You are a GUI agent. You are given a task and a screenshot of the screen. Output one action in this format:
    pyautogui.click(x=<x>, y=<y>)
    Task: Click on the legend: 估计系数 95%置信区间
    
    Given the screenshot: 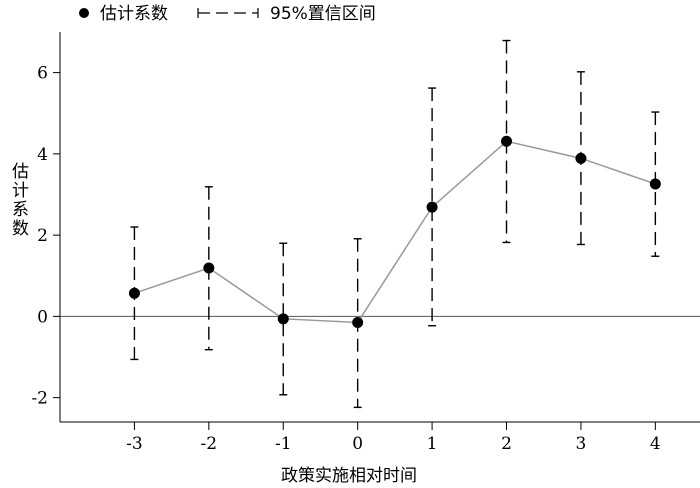 What is the action you would take?
    pyautogui.click(x=227, y=14)
    